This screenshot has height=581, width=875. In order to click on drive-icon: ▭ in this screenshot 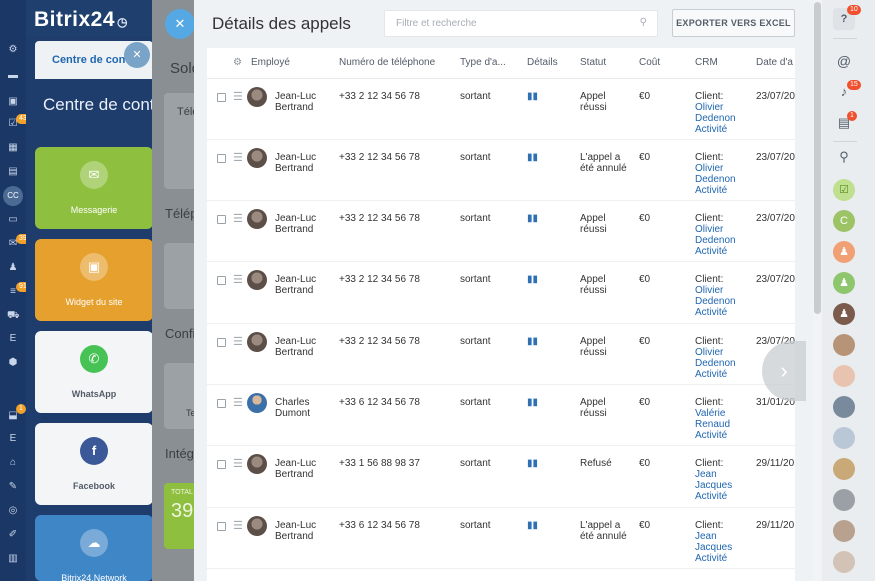, I will do `click(13, 219)`.